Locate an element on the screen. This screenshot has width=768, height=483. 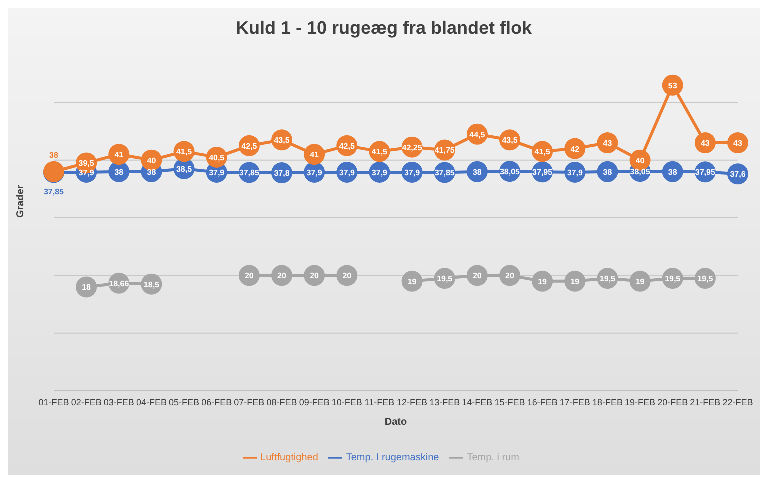
x-tick-label: 13-FEB is located at coordinates (445, 402).